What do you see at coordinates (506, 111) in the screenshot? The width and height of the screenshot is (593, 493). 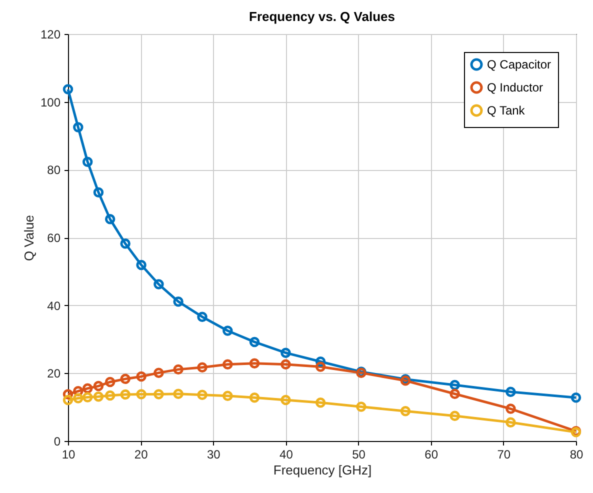 I see `legend-label: Q Tank` at bounding box center [506, 111].